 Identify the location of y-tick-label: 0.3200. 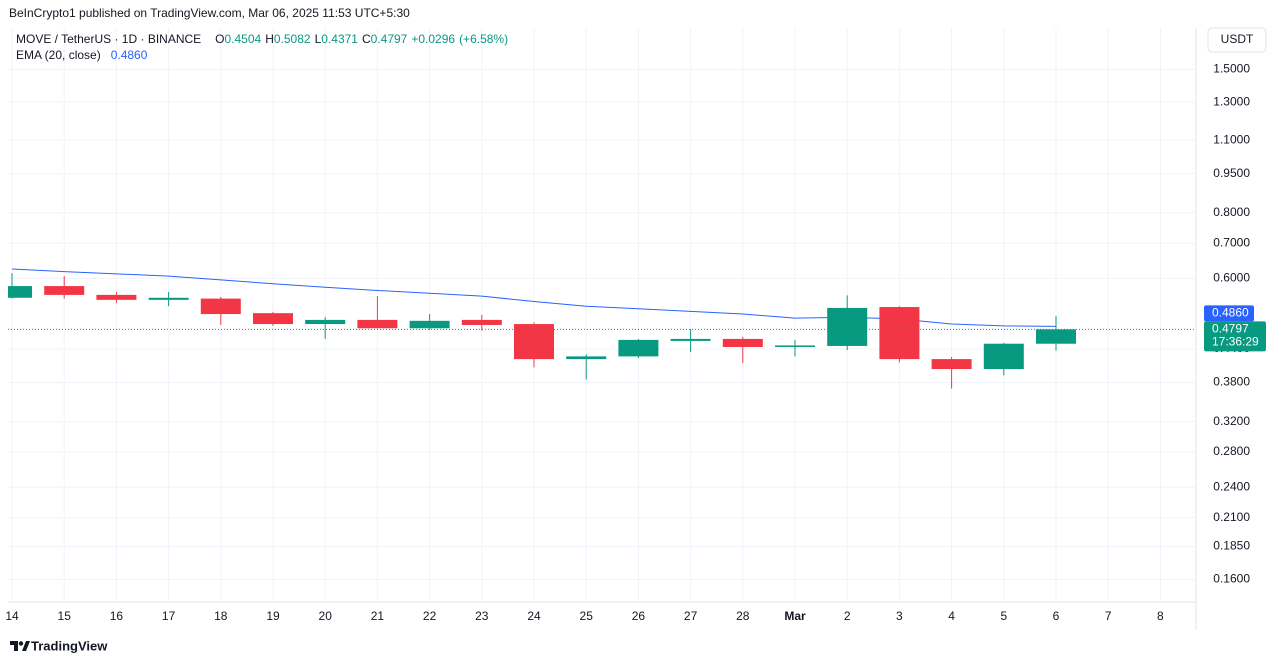
(1231, 421).